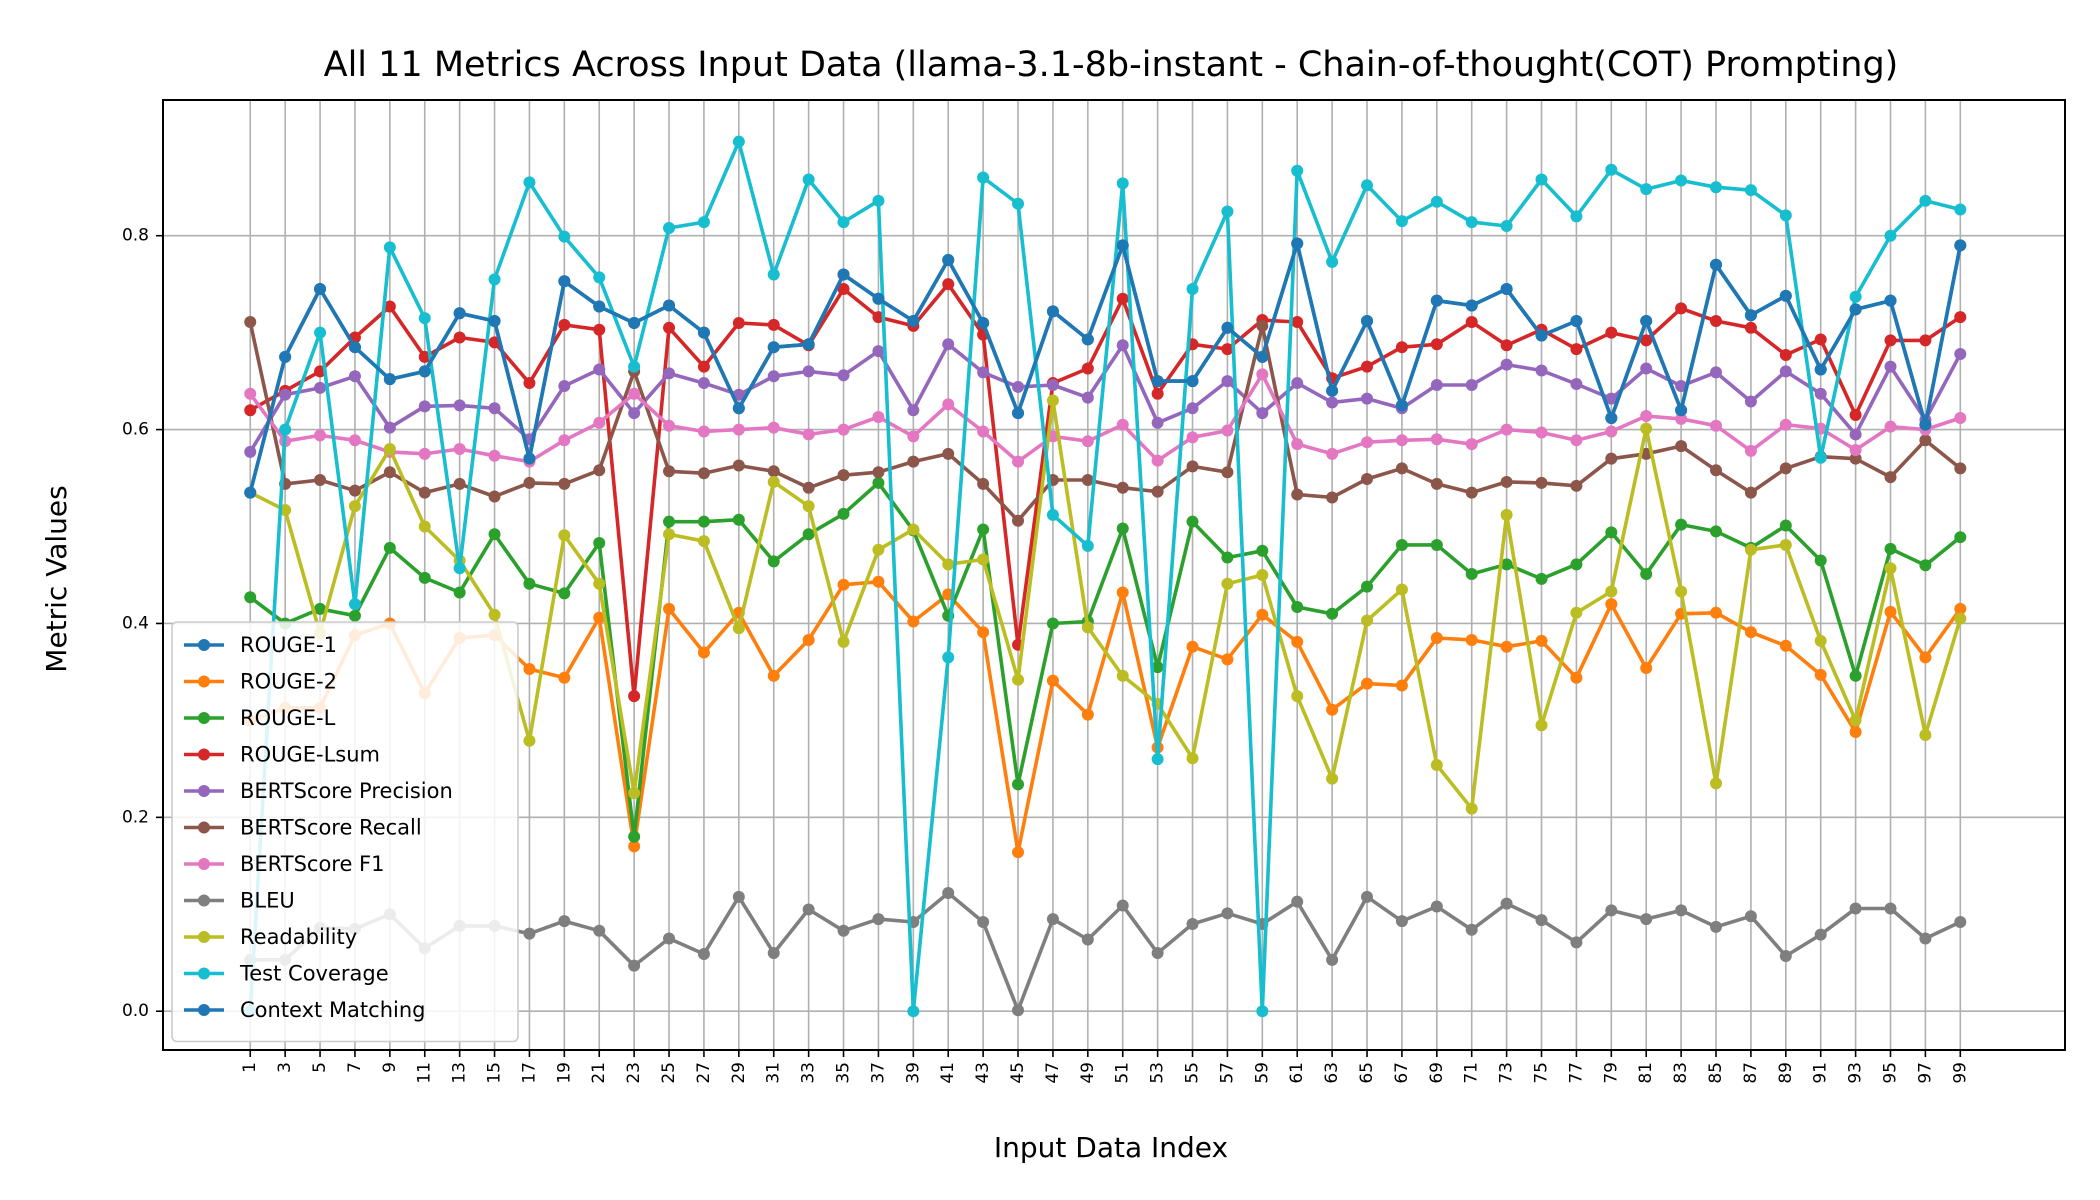 This screenshot has width=2100, height=1200. Describe the element at coordinates (1018, 1073) in the screenshot. I see `x-tick-label: 45` at that location.